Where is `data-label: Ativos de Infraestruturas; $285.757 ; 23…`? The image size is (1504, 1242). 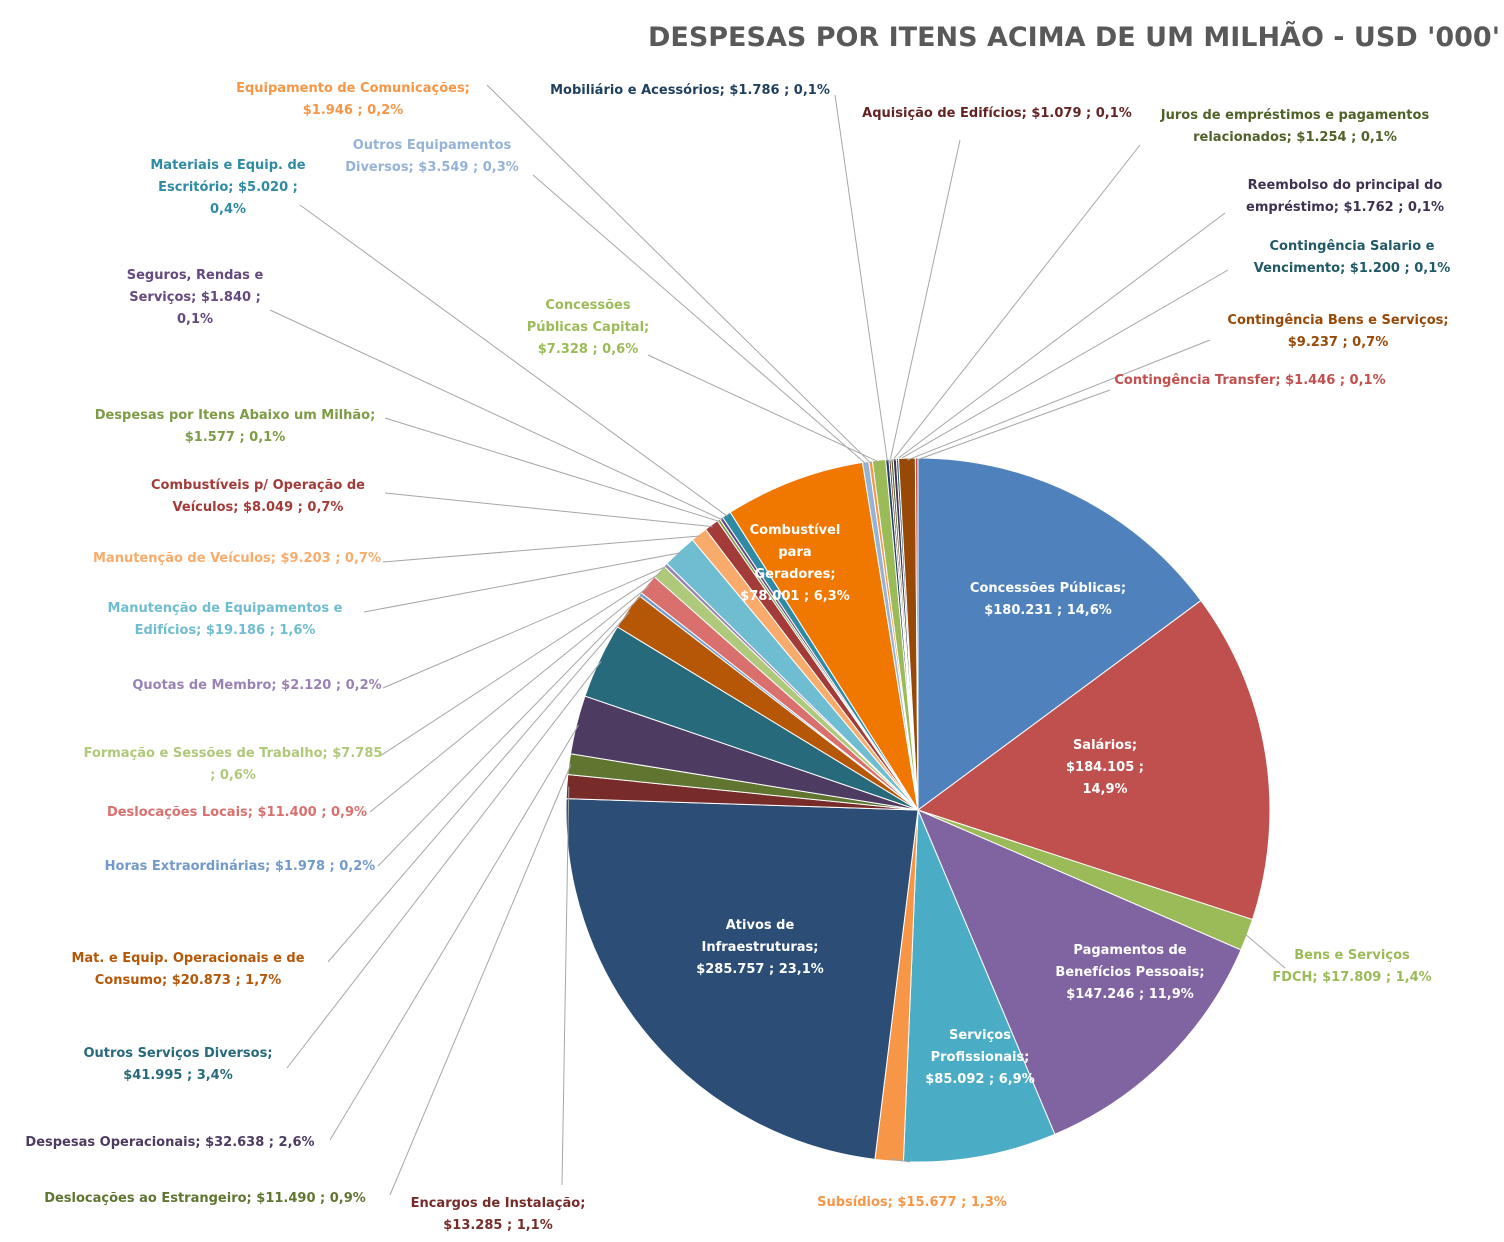
data-label: Ativos de Infraestruturas; $285.757 ; 23… is located at coordinates (760, 948).